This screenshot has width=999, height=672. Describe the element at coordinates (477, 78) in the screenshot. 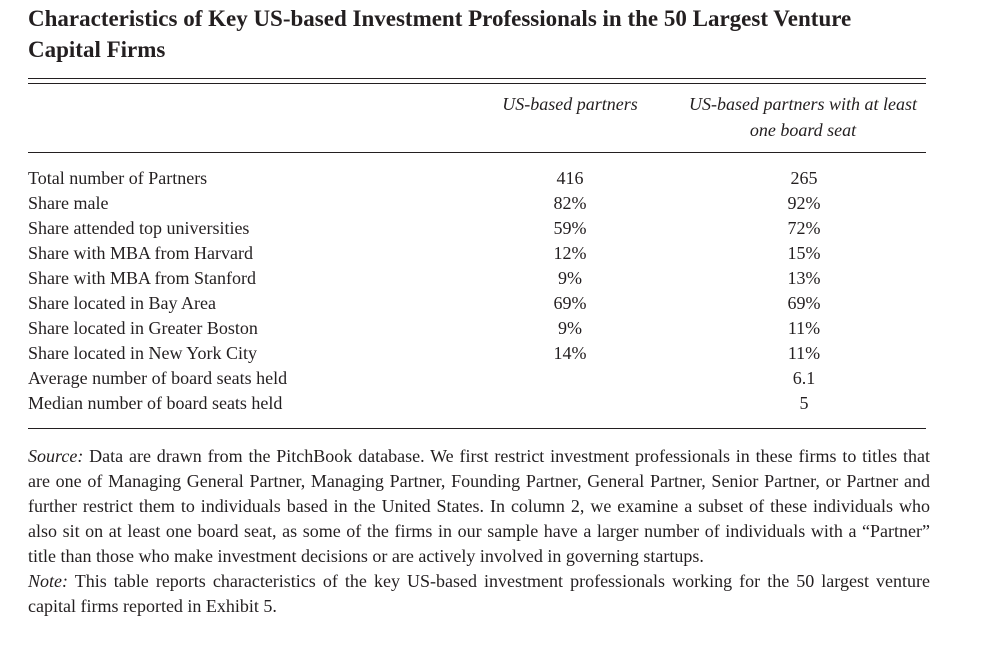

I see `top-rule` at that location.